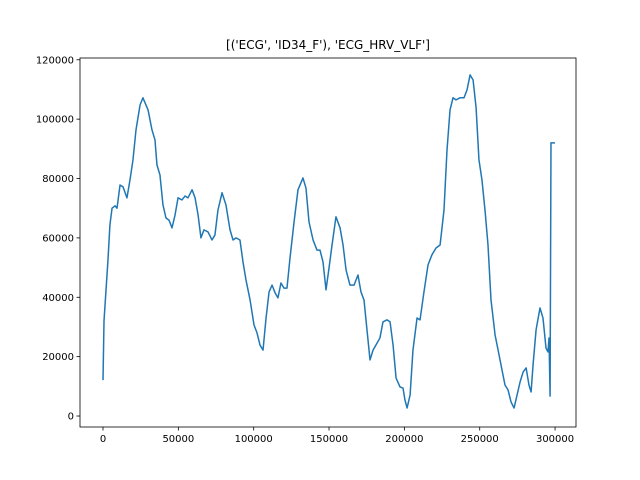  What do you see at coordinates (58, 357) in the screenshot?
I see `y-tick-label: 20000` at bounding box center [58, 357].